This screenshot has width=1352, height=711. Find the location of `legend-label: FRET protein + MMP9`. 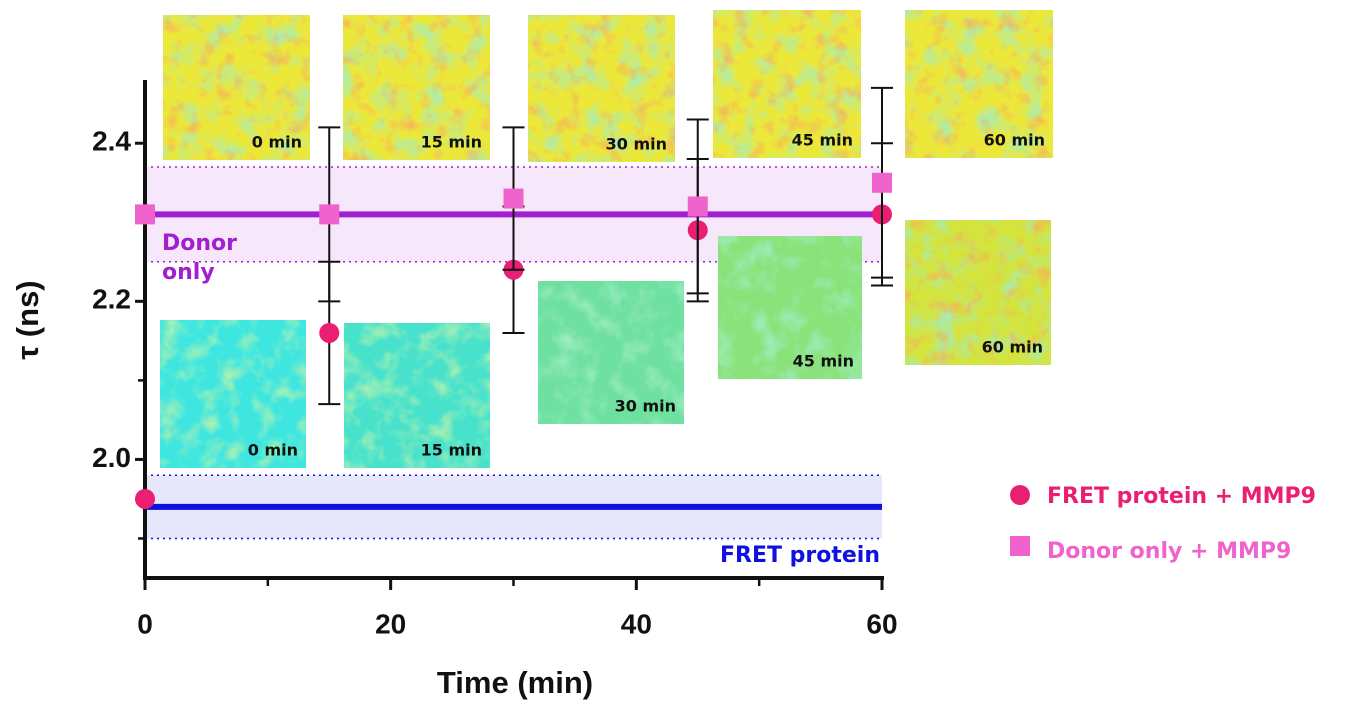

legend-label: FRET protein + MMP9 is located at coordinates (1181, 496).